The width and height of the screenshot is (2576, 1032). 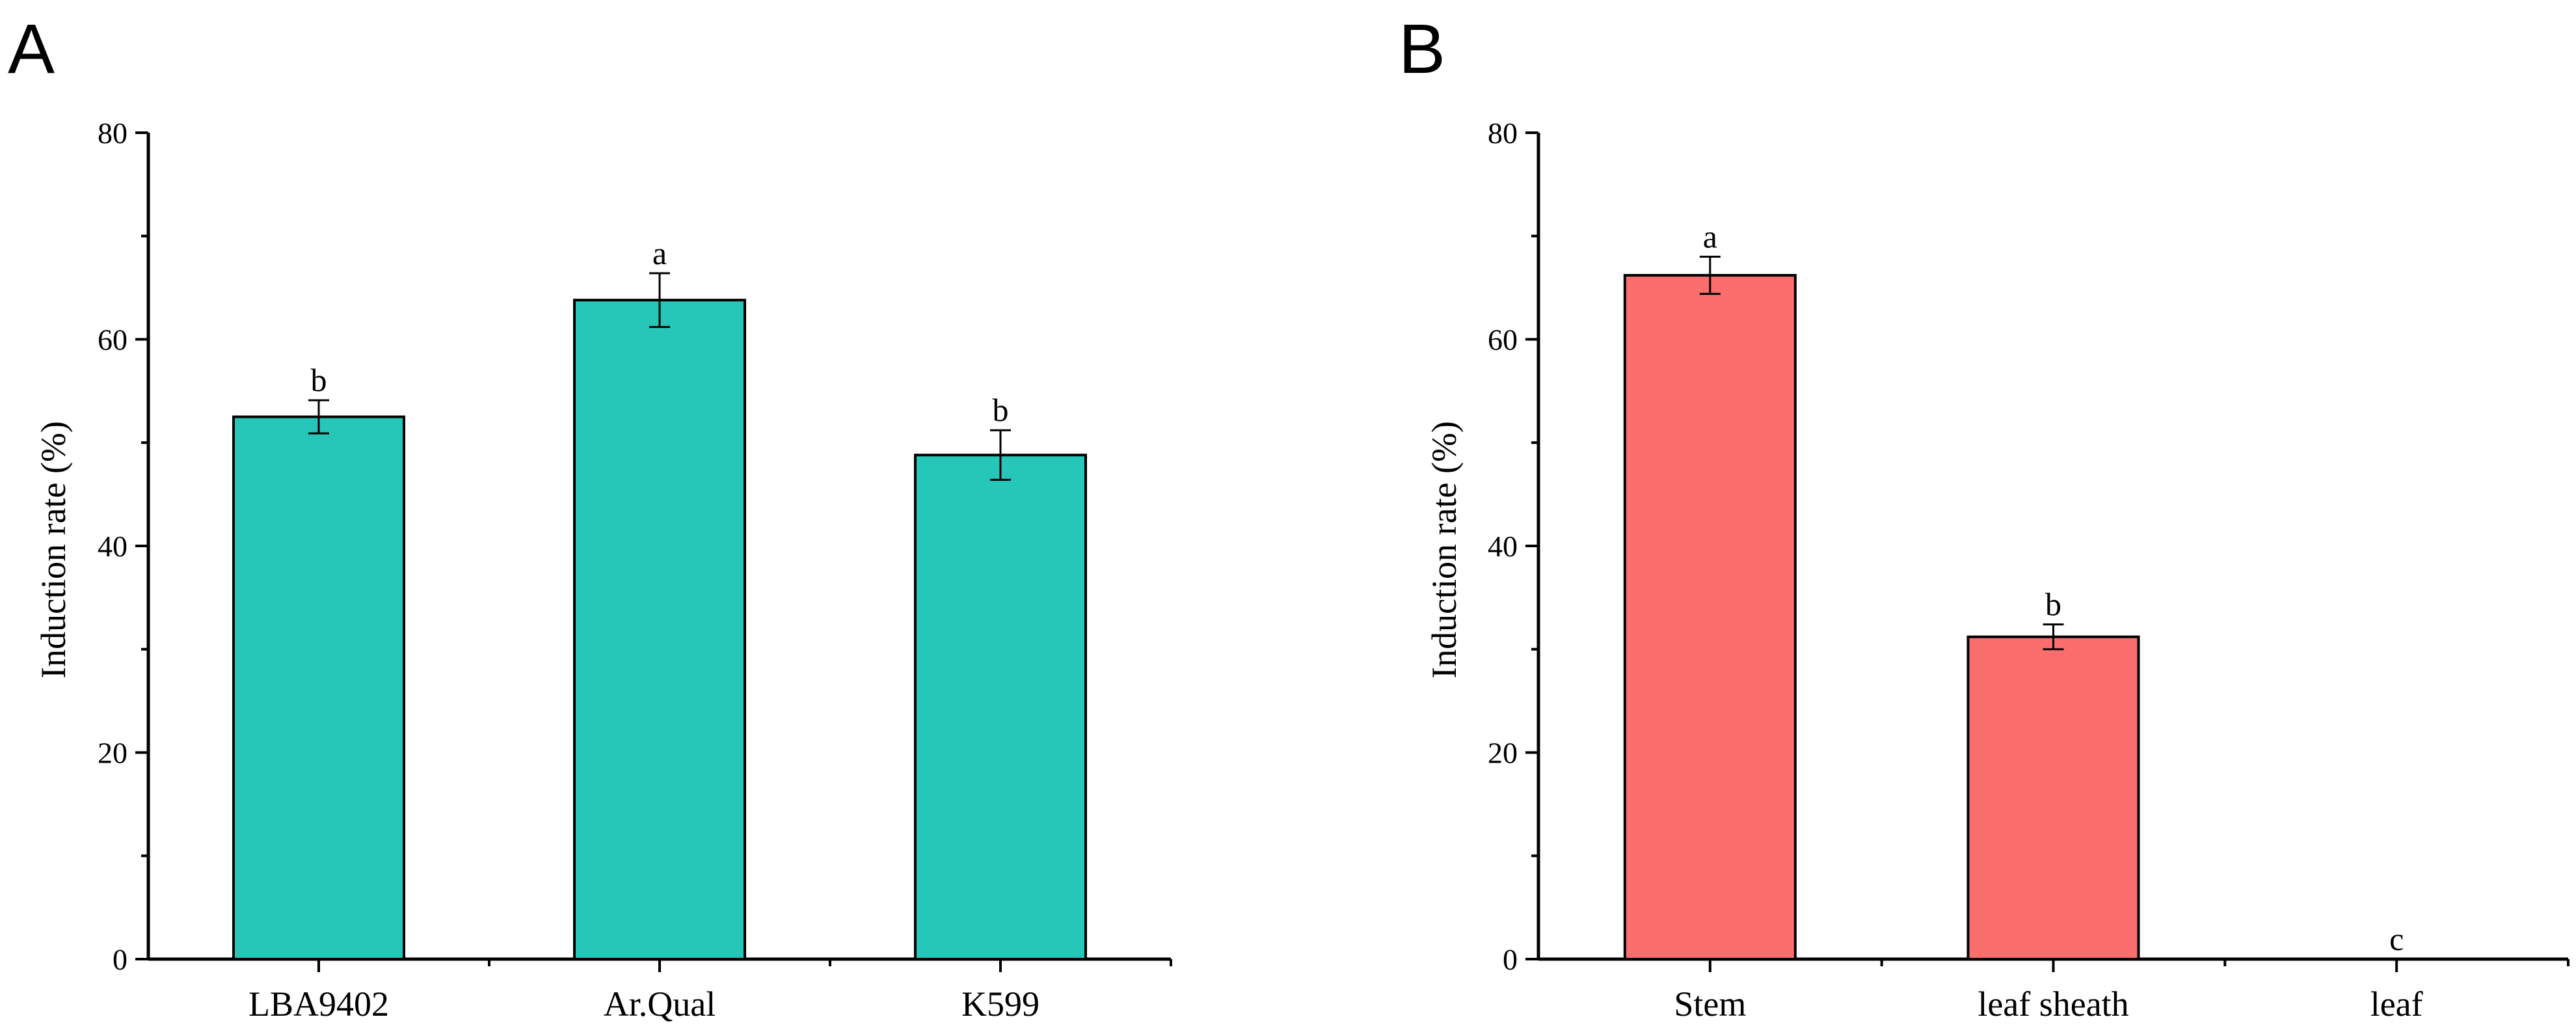 I want to click on panel-a-y-tick-label: 80, so click(x=112, y=133).